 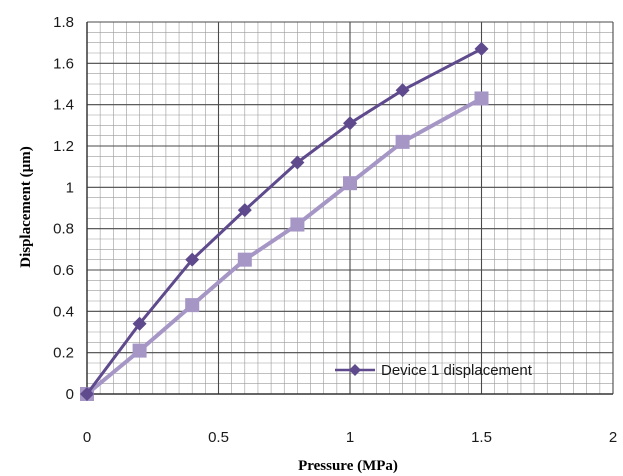 I want to click on y-tick-label: 0.6, so click(x=63, y=270).